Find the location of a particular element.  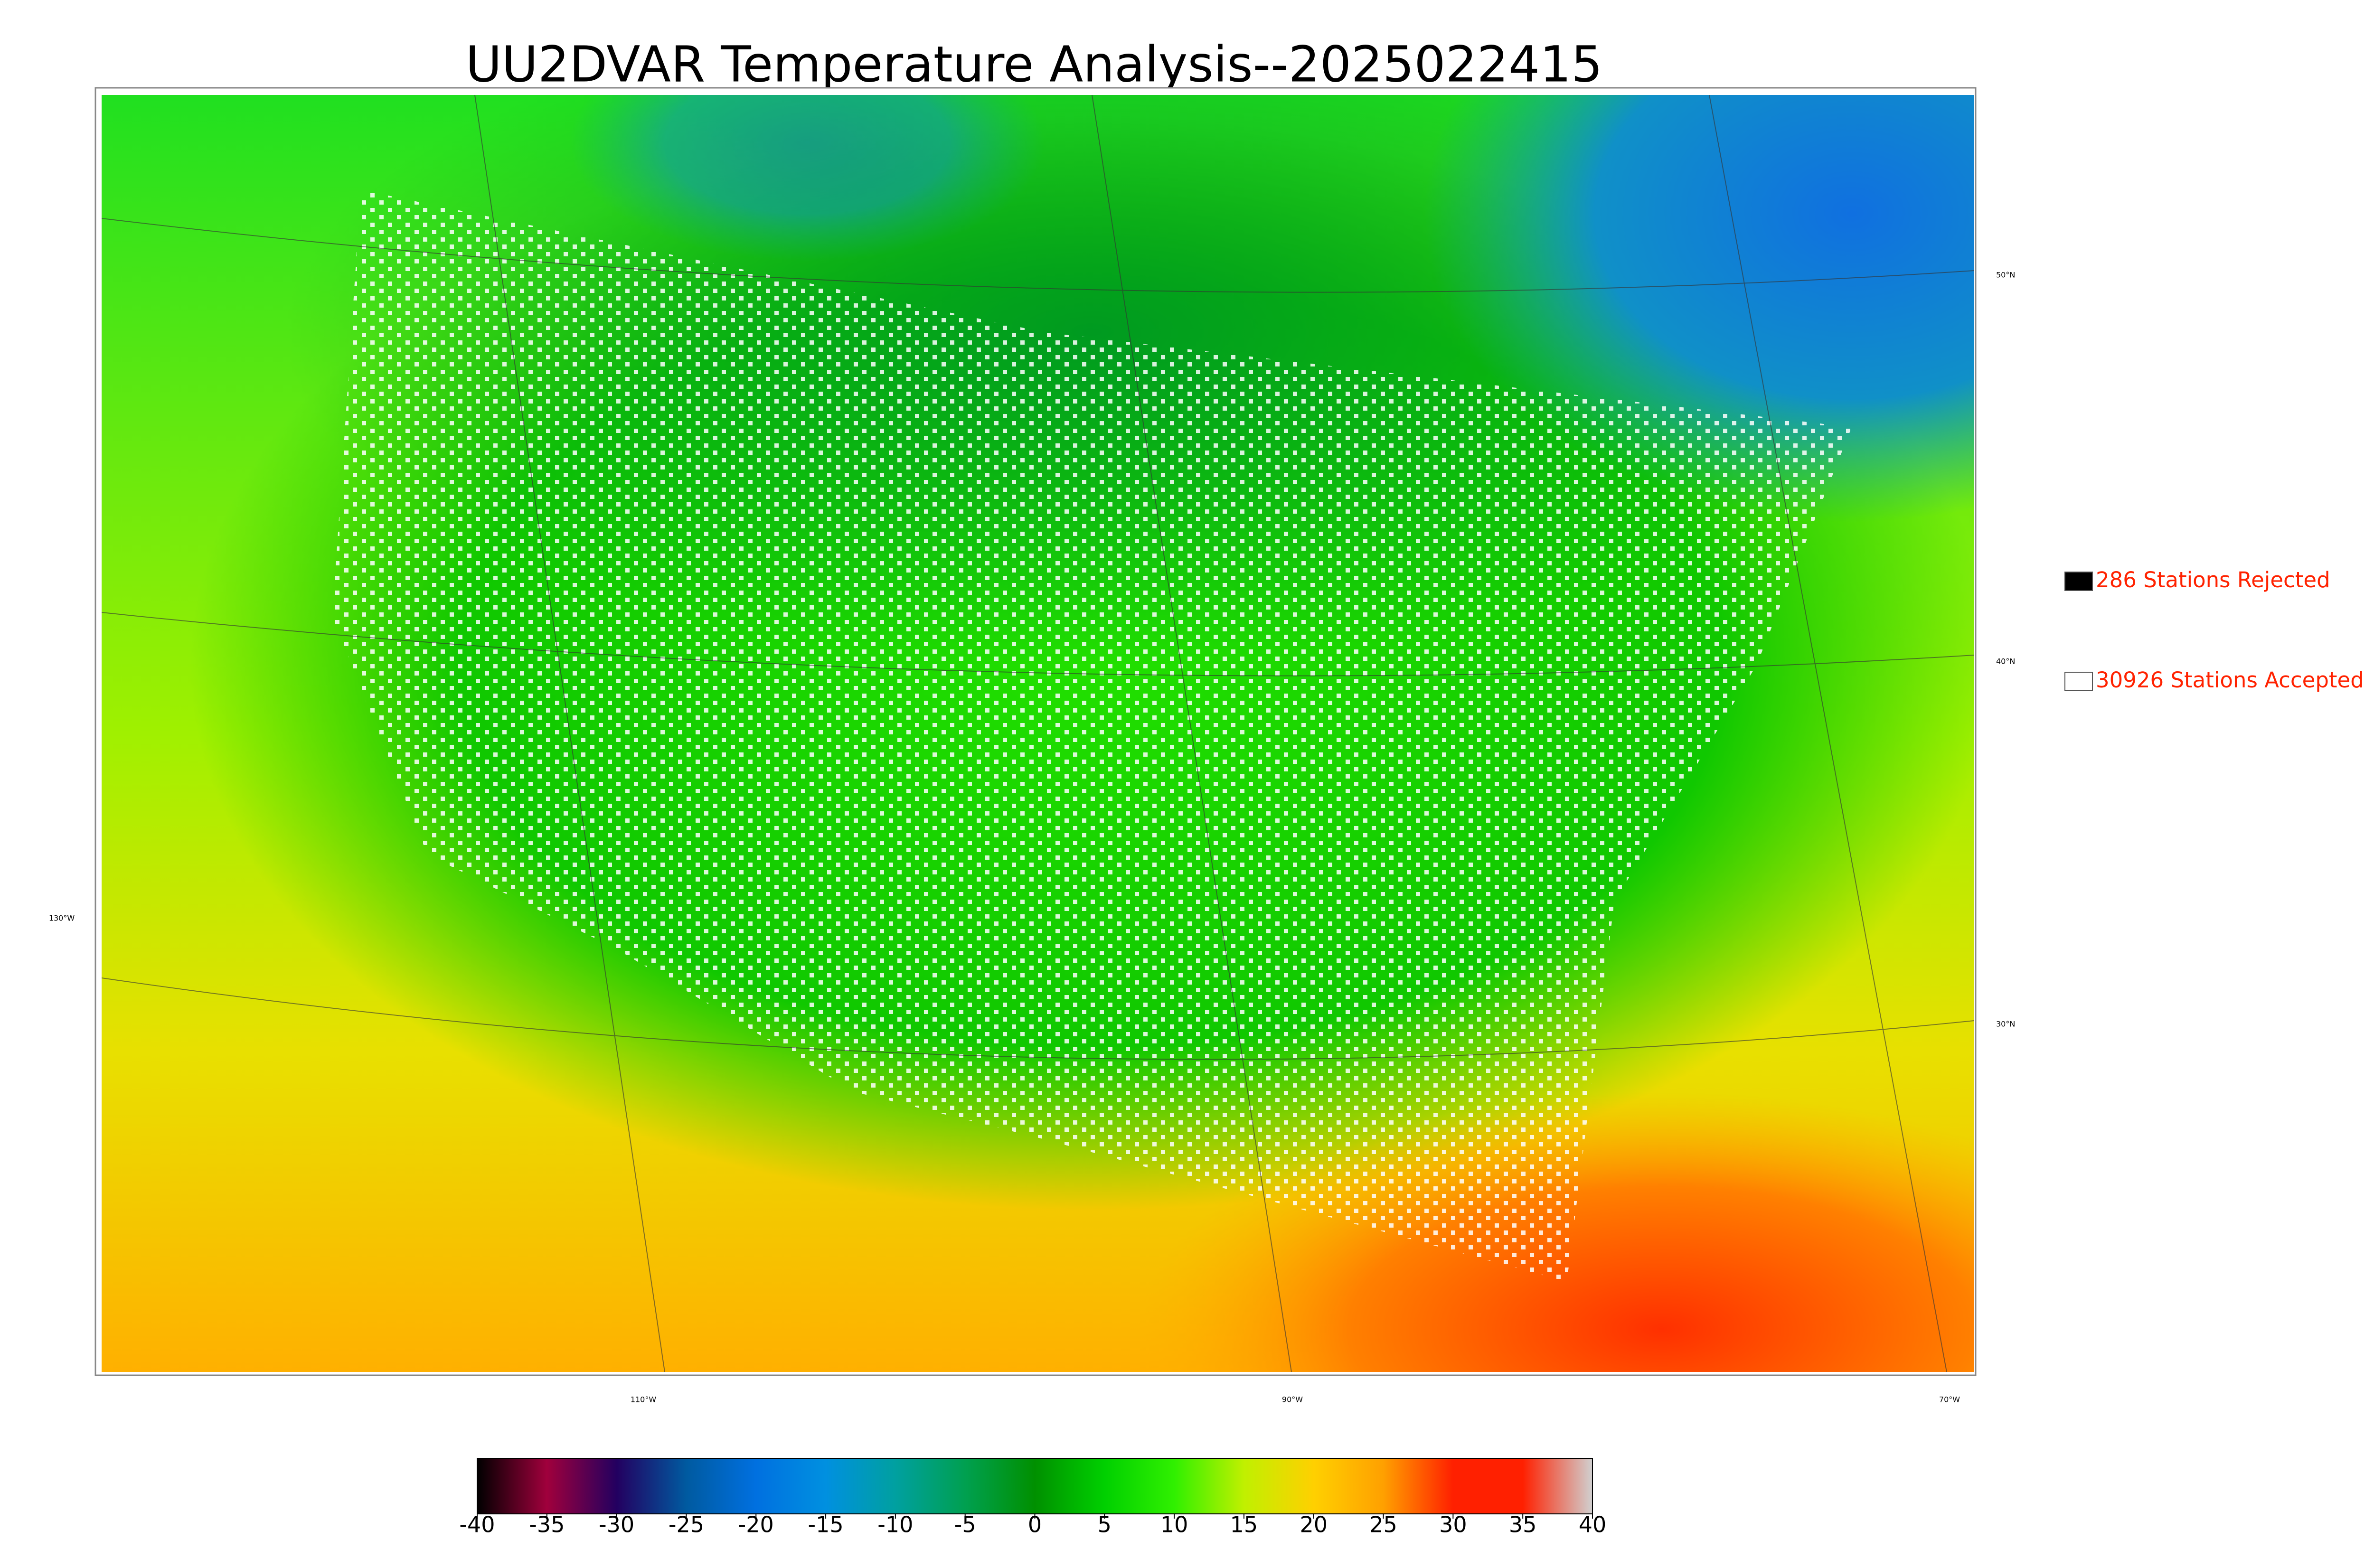

latitude-label: 30°N is located at coordinates (2005, 1024).